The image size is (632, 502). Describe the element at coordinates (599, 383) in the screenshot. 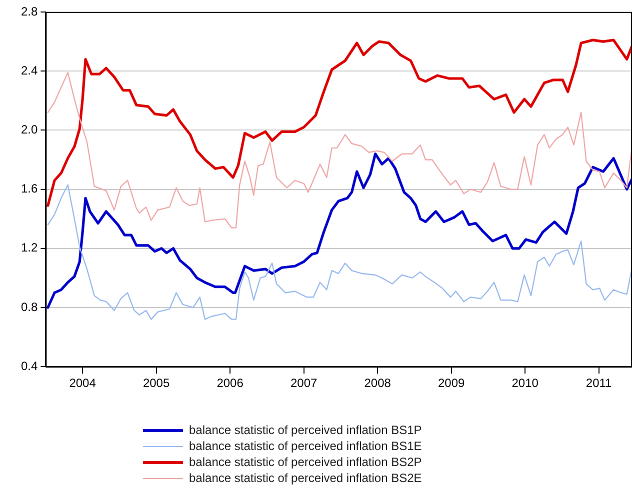

I see `x-tick-label: 2011` at that location.